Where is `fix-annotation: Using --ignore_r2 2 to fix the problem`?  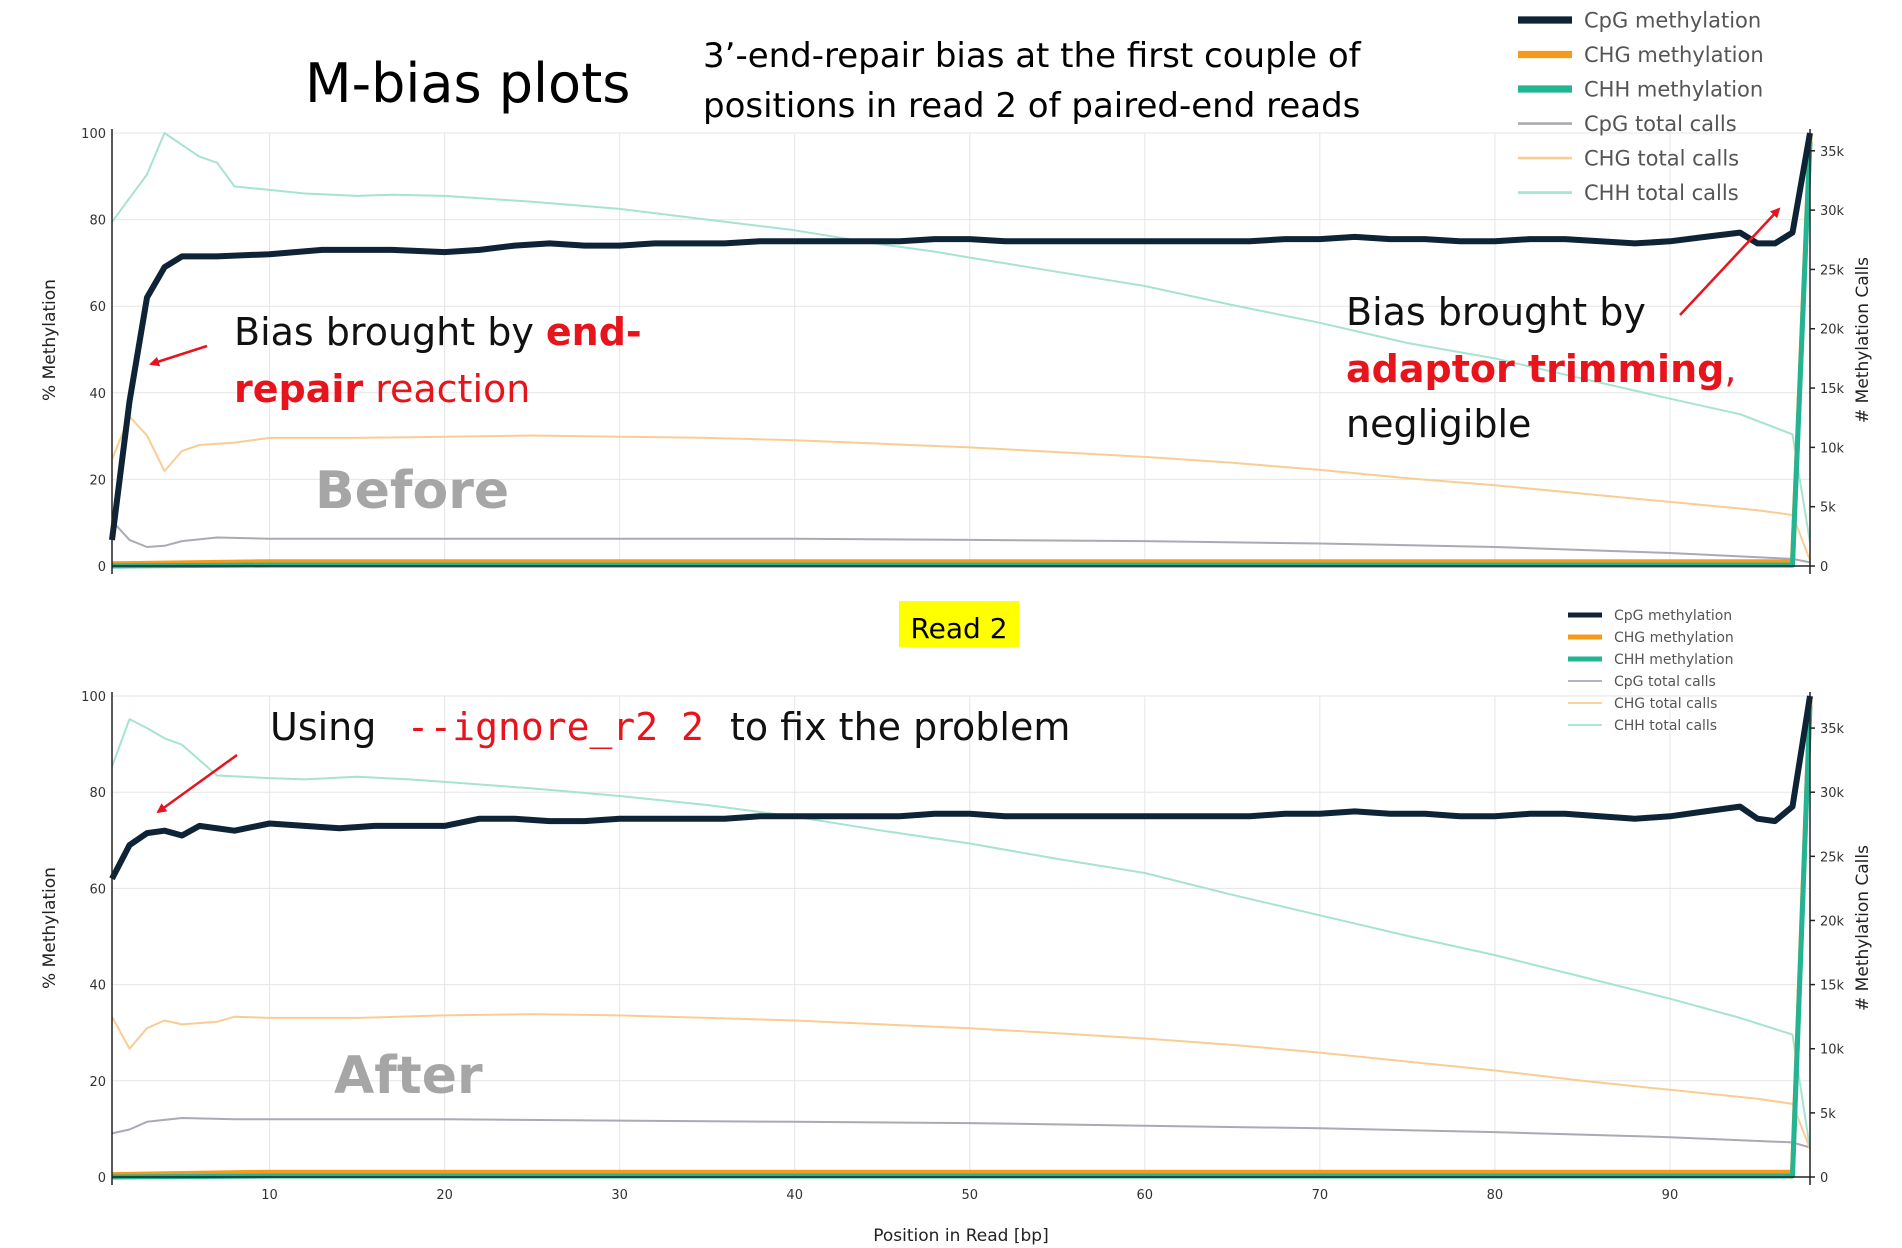 fix-annotation: Using --ignore_r2 2 to fix the problem is located at coordinates (670, 727).